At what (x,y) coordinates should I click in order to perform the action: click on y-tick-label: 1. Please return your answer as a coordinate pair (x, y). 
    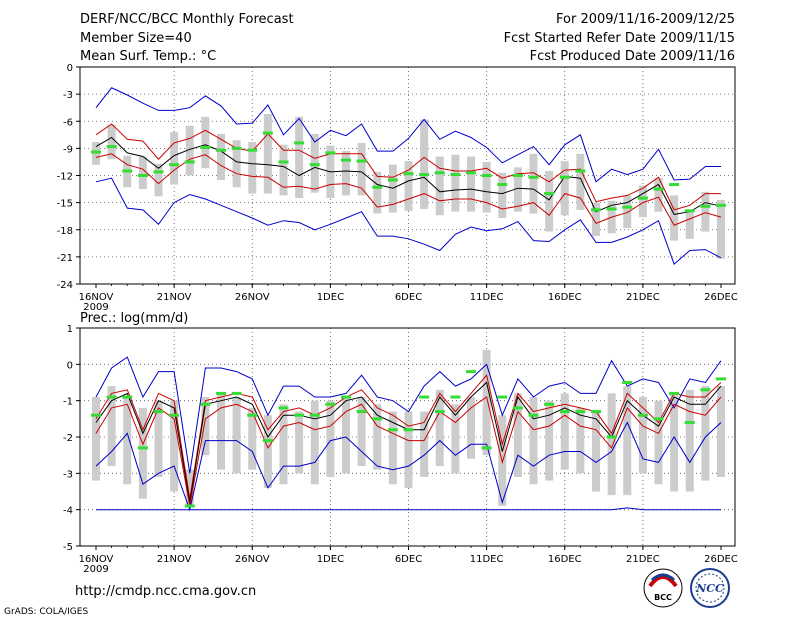
    Looking at the image, I should click on (70, 329).